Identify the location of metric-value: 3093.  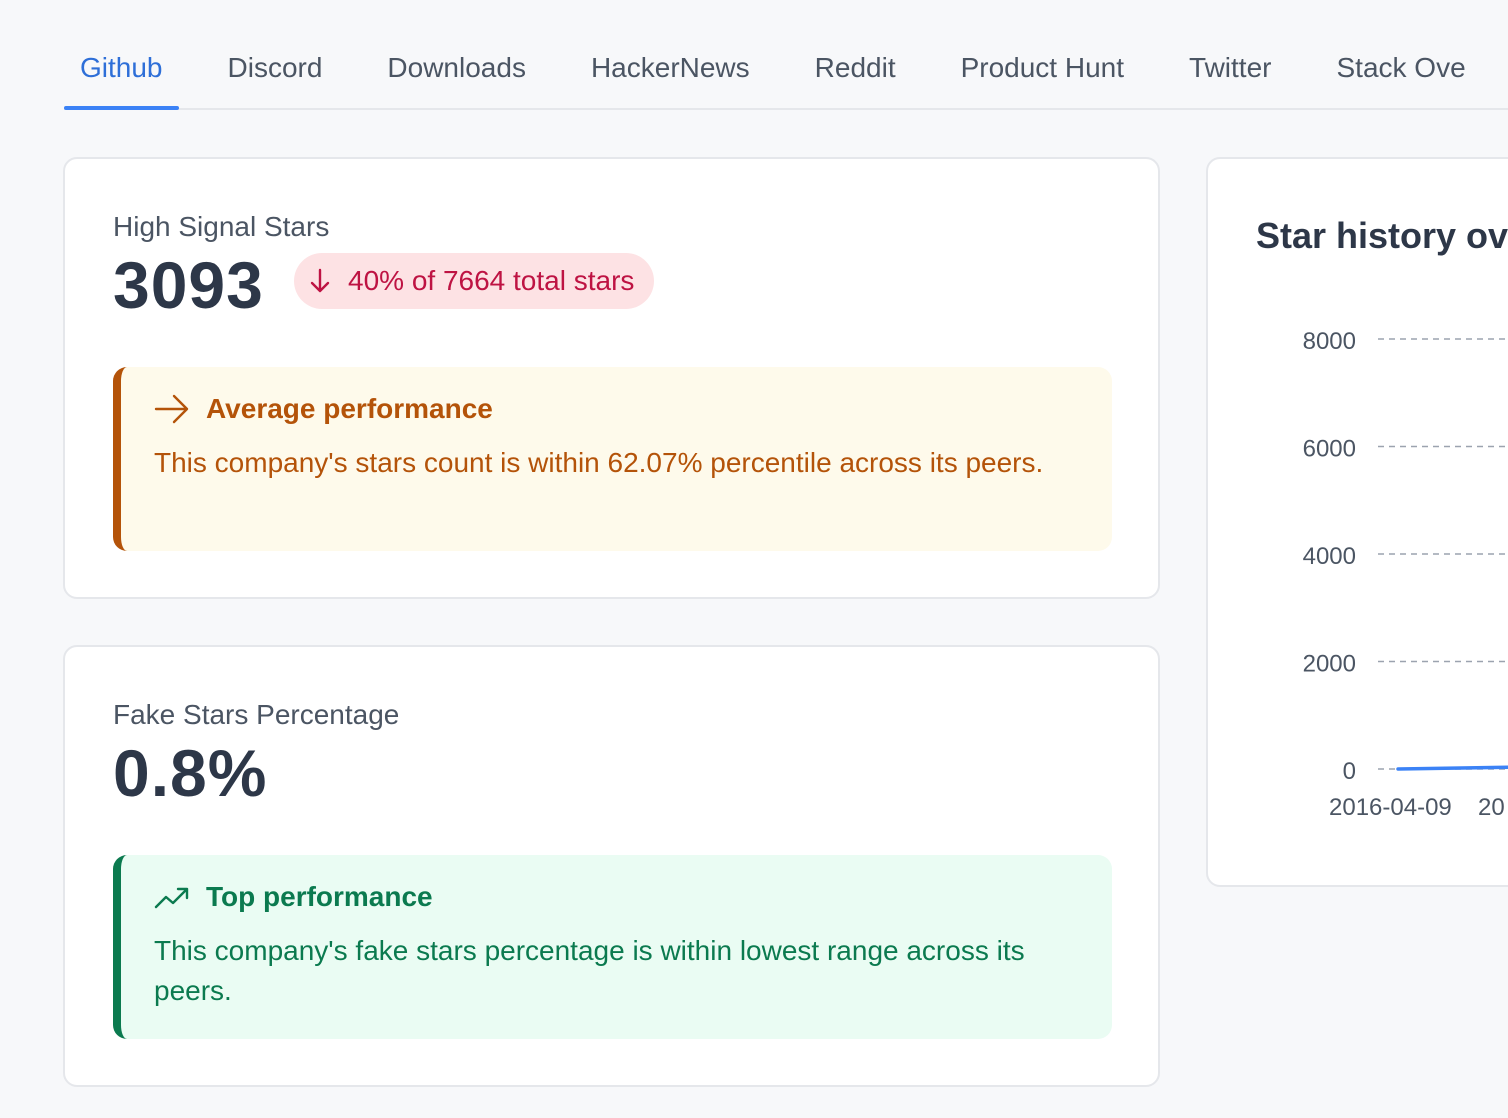
(188, 285).